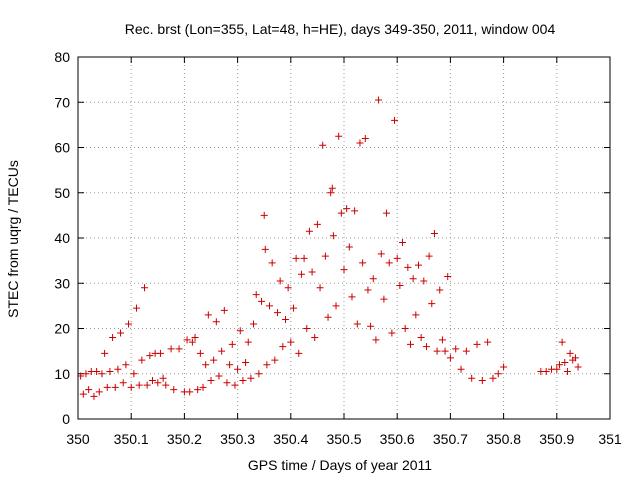 The height and width of the screenshot is (480, 640). Describe the element at coordinates (450, 439) in the screenshot. I see `x-tick-label: 350.7` at that location.